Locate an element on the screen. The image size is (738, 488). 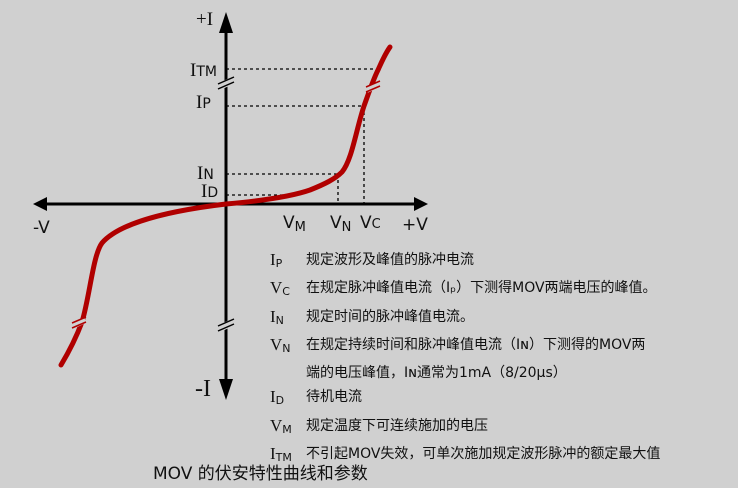
minus-i-label: -I is located at coordinates (203, 389).